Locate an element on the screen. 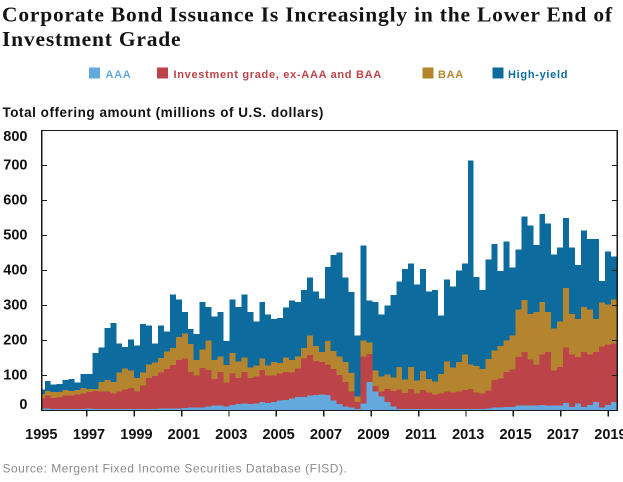  svg-text: 0 is located at coordinates (23, 405).